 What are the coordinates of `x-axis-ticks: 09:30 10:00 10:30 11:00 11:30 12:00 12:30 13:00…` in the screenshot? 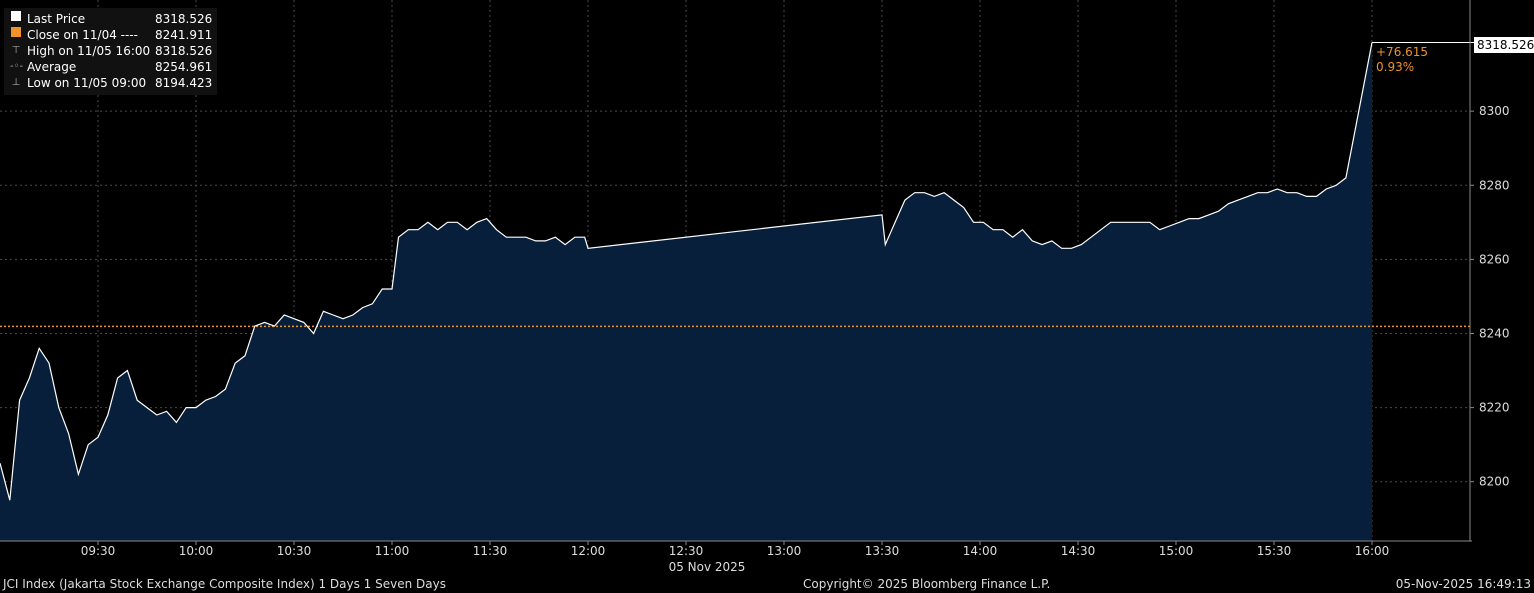 It's located at (735, 549).